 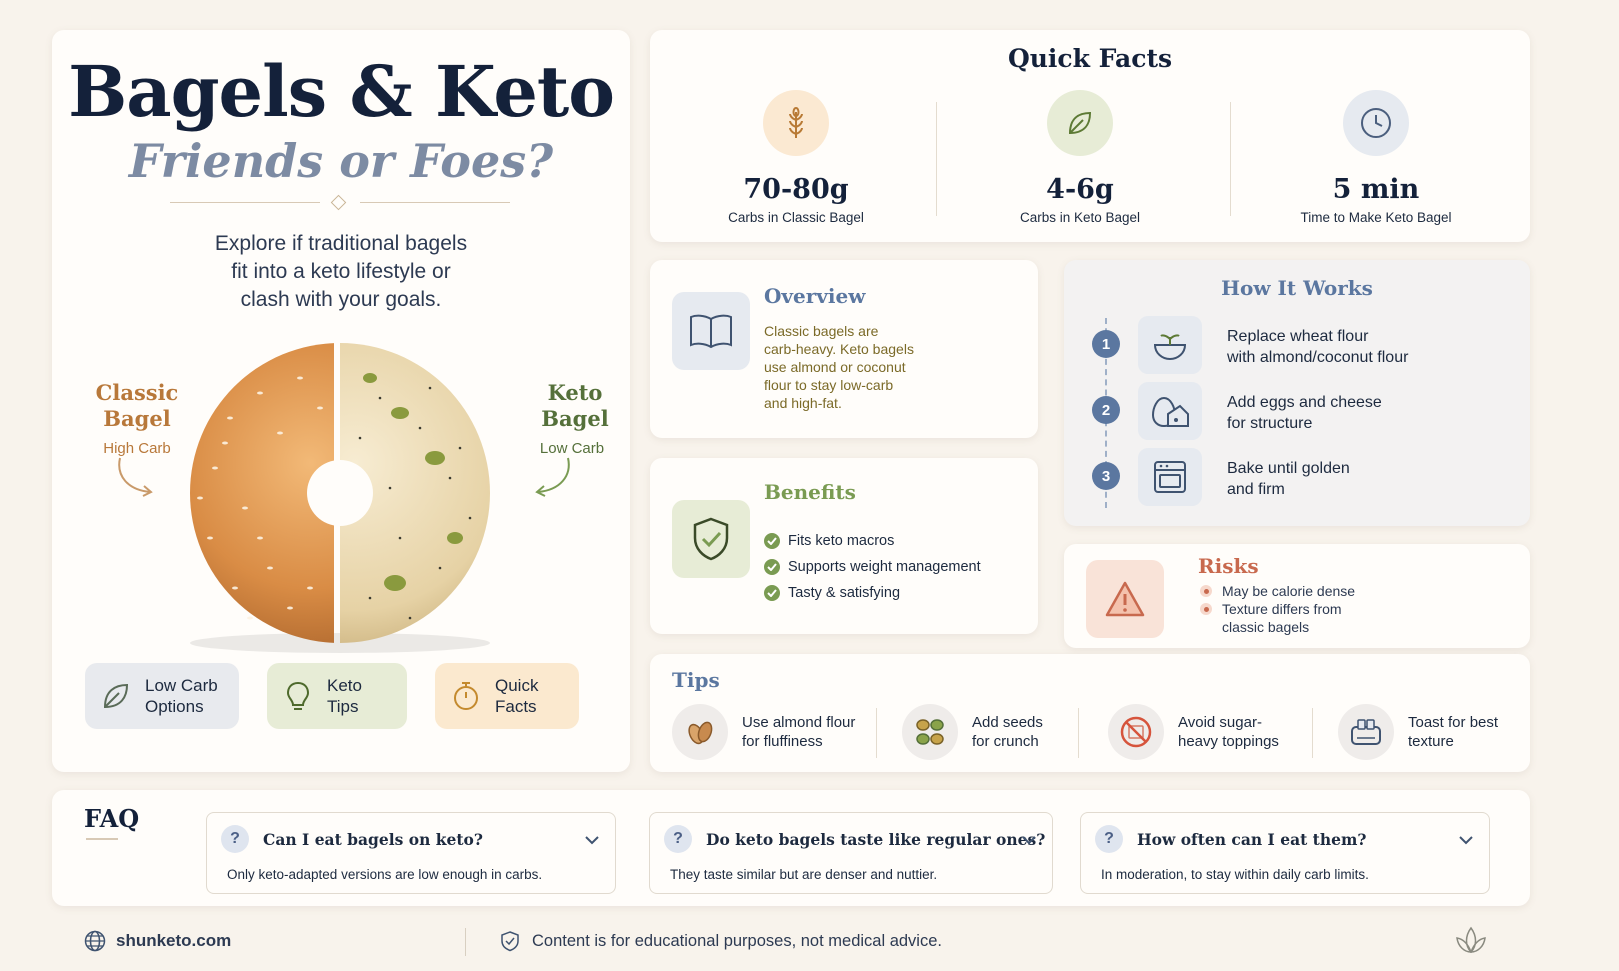 What do you see at coordinates (763, 732) in the screenshot?
I see `tip-item: Use almond flour for fluffiness` at bounding box center [763, 732].